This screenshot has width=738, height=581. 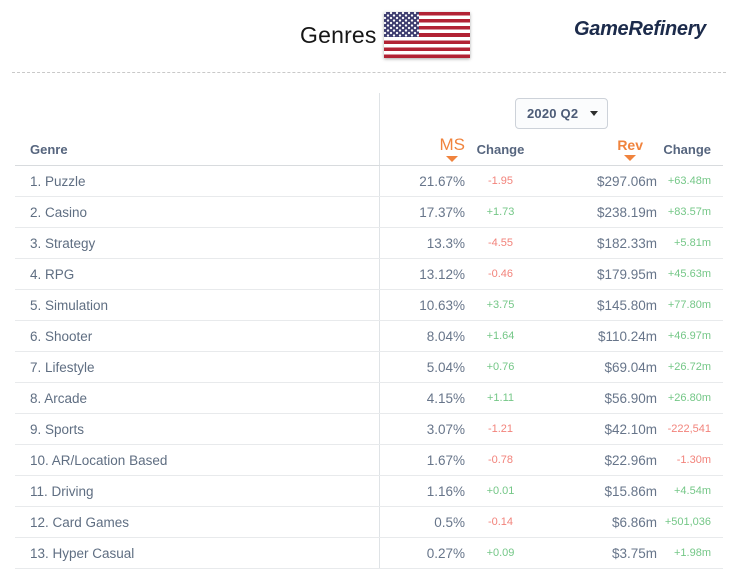 I want to click on revenue-change-cell: +26.72m, so click(x=689, y=367).